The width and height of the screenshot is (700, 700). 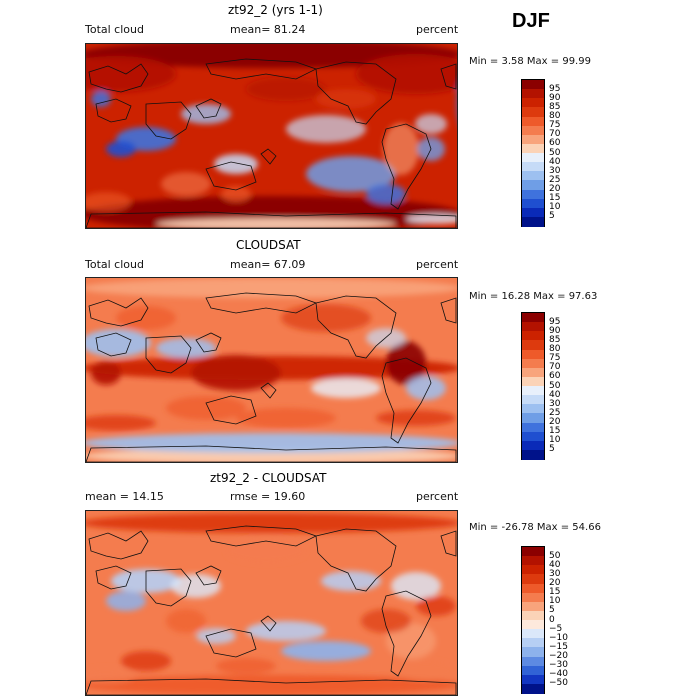 What do you see at coordinates (555, 412) in the screenshot?
I see `colorbar-tick-label: 25` at bounding box center [555, 412].